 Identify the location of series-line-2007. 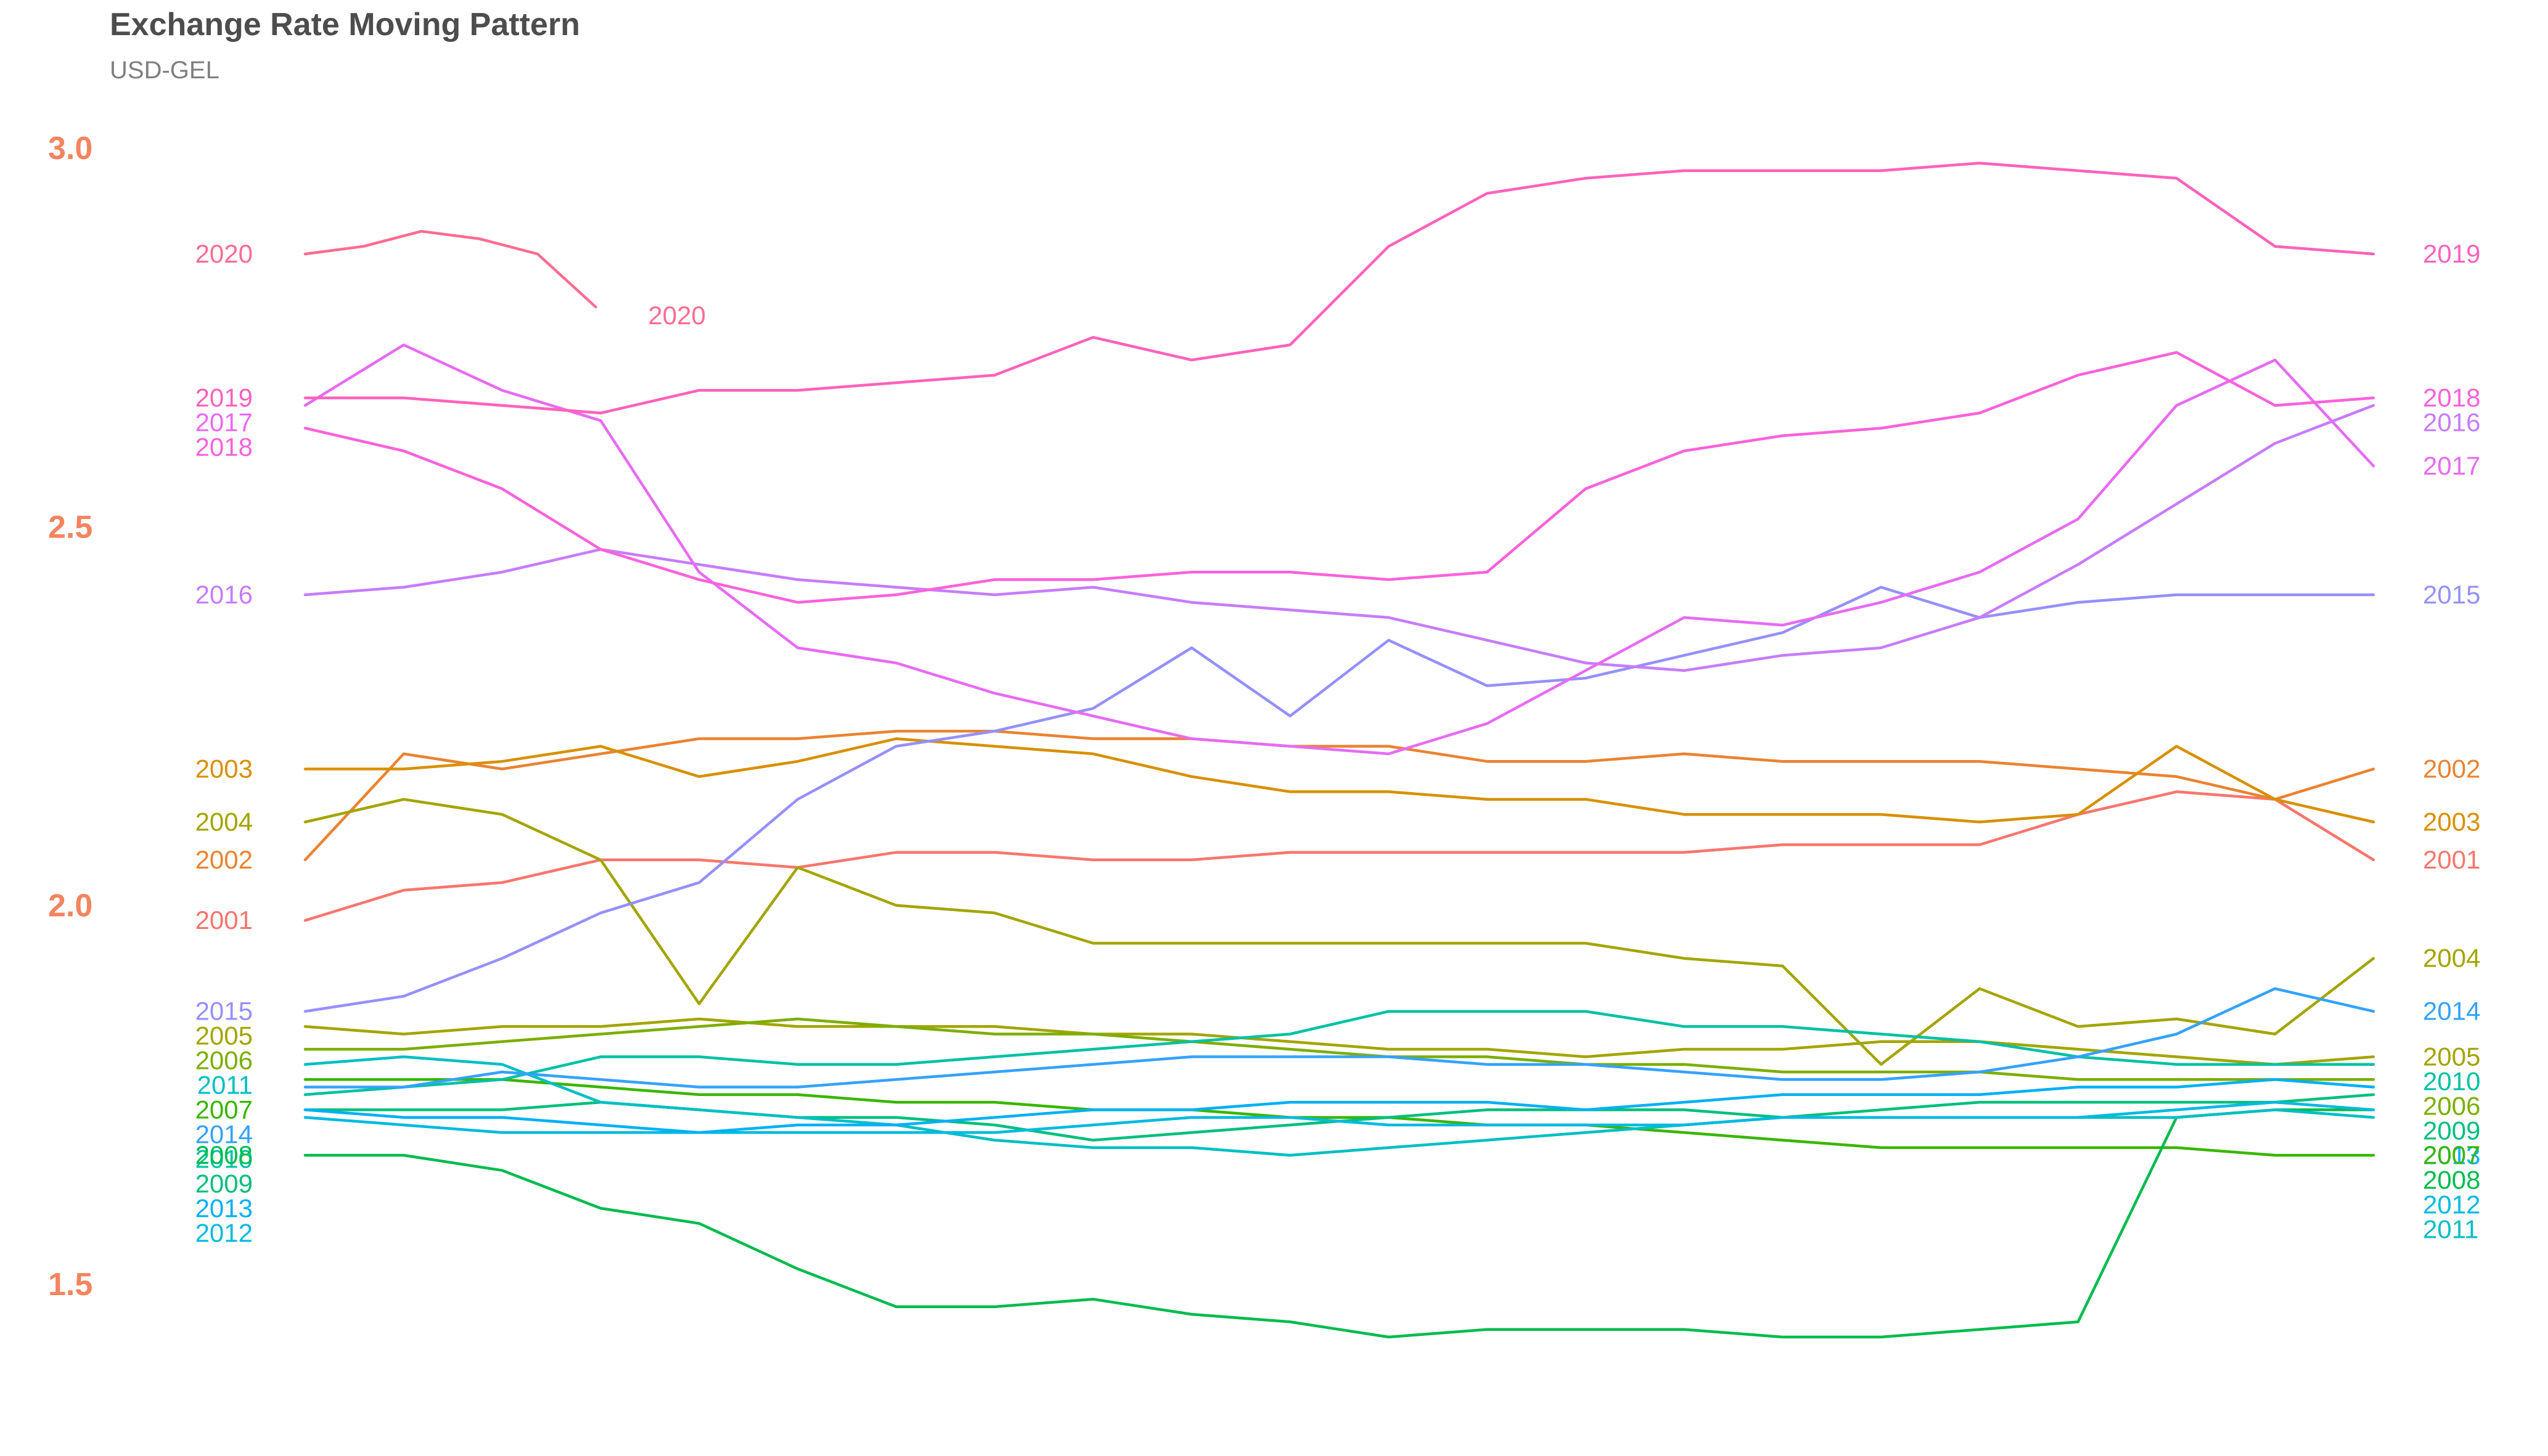
(1339, 1118).